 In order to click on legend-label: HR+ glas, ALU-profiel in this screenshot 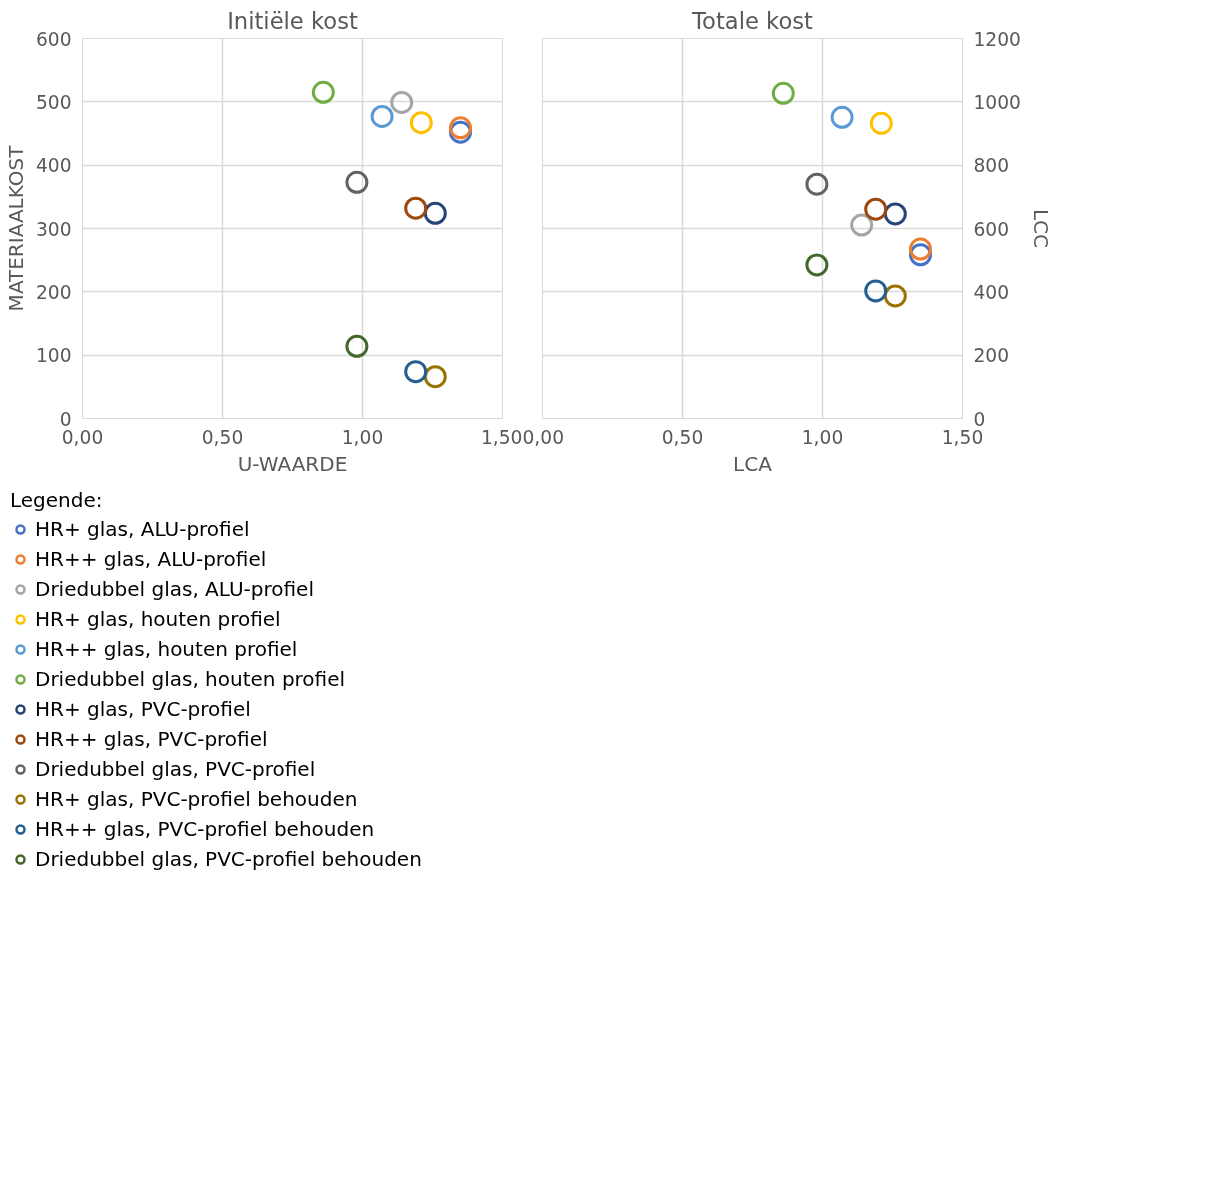, I will do `click(142, 529)`.